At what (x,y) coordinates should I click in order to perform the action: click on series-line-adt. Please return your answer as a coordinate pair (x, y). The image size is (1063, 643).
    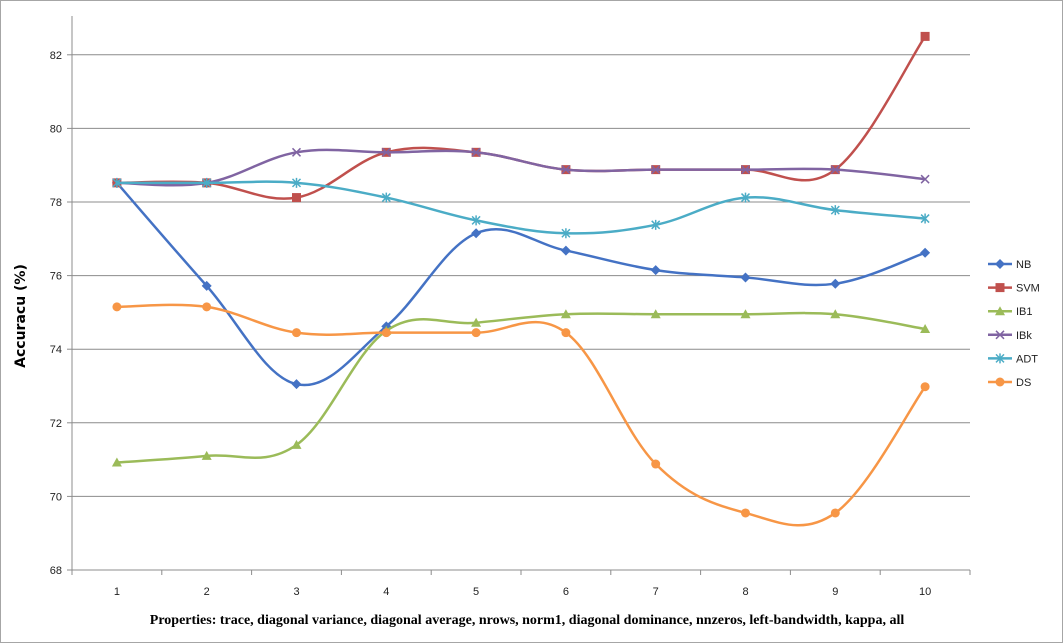
    Looking at the image, I should click on (521, 207).